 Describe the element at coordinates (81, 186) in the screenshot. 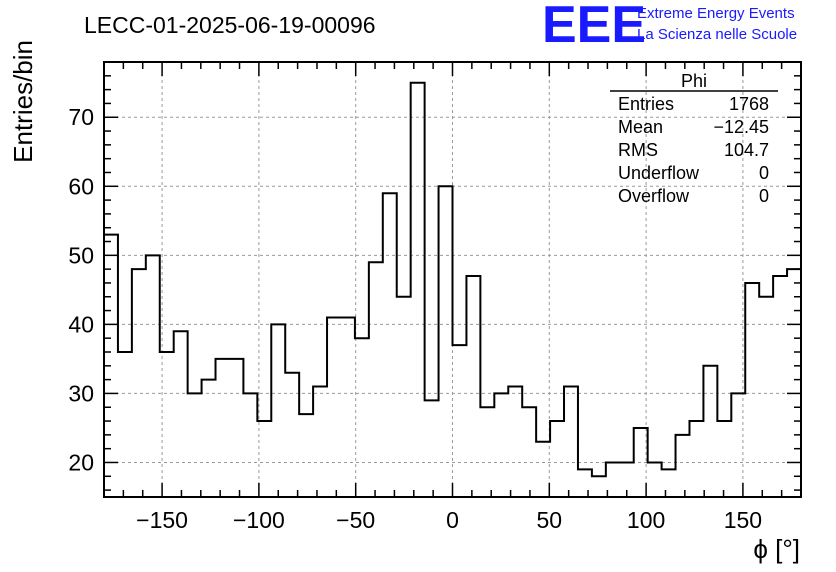

I see `y-tick-label: 60` at that location.